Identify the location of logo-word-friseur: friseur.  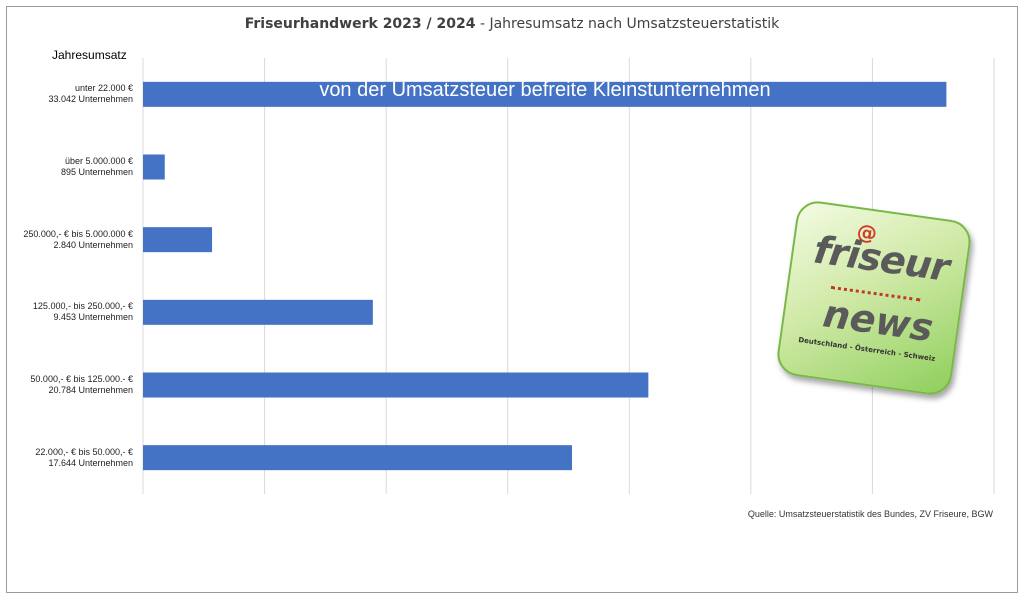
(881, 258).